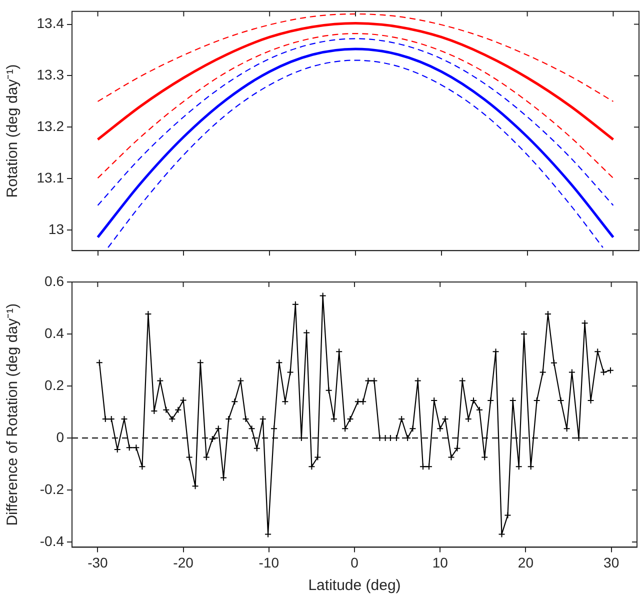 This screenshot has height=599, width=642. What do you see at coordinates (50, 74) in the screenshot?
I see `y-tick-label: 13.3` at bounding box center [50, 74].